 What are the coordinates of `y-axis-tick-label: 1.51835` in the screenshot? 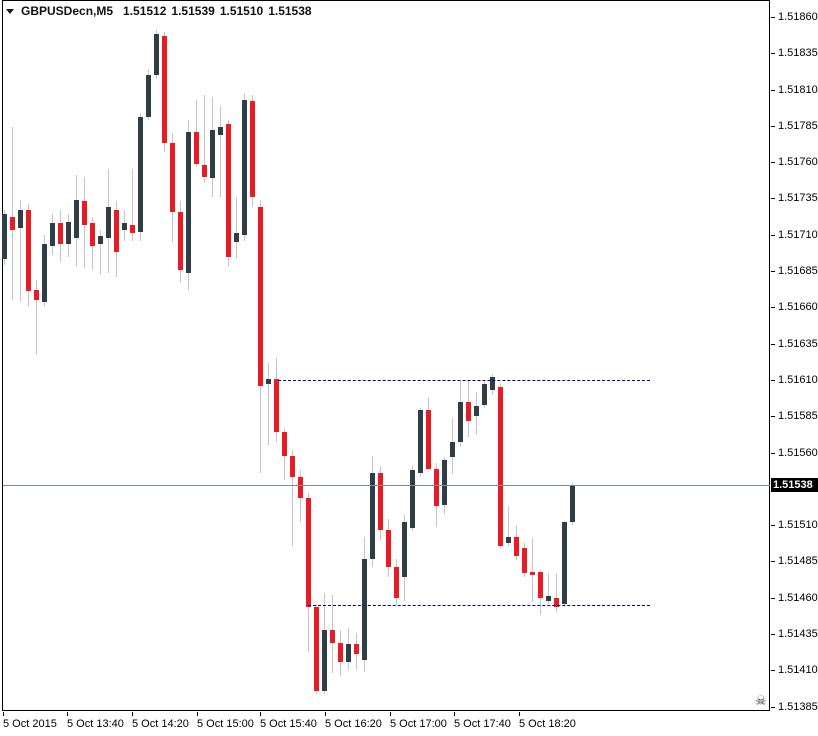 It's located at (798, 53).